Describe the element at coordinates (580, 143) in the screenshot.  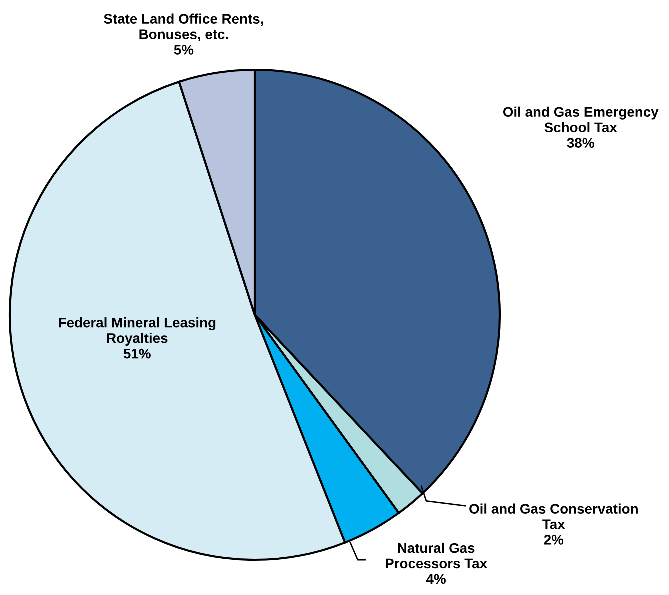
I see `data-label: 38%` at that location.